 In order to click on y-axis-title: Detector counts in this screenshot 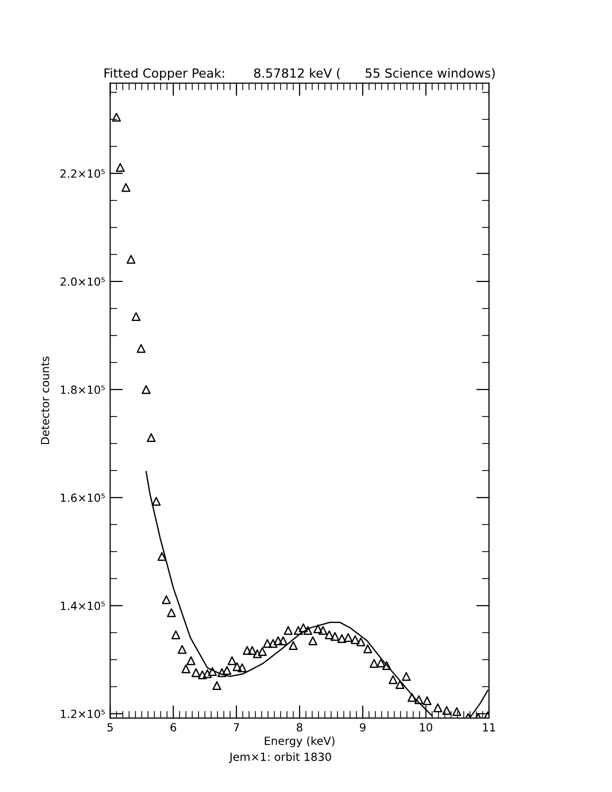, I will do `click(45, 400)`.